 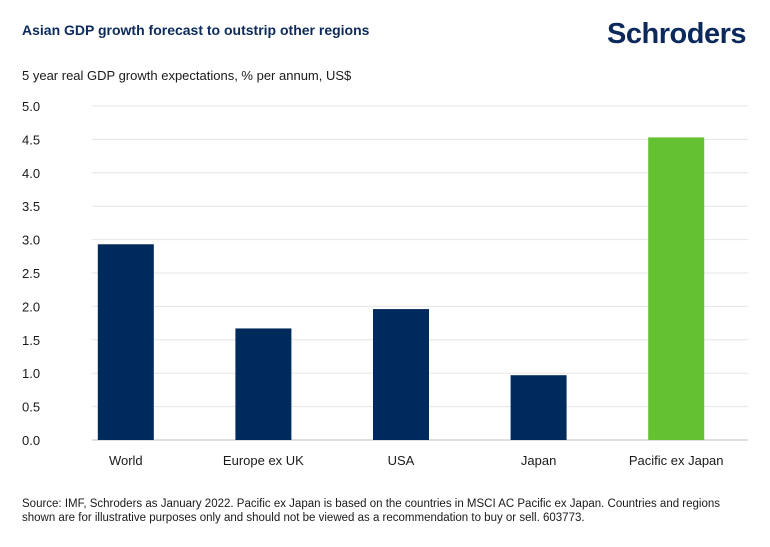 What do you see at coordinates (31, 407) in the screenshot?
I see `y-tick-label: 0.5` at bounding box center [31, 407].